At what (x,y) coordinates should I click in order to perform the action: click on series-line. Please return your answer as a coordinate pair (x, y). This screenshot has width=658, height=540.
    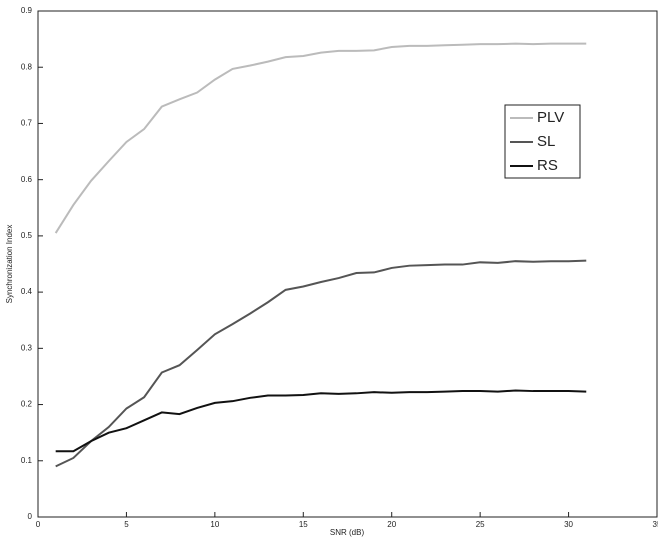
    Looking at the image, I should click on (321, 421).